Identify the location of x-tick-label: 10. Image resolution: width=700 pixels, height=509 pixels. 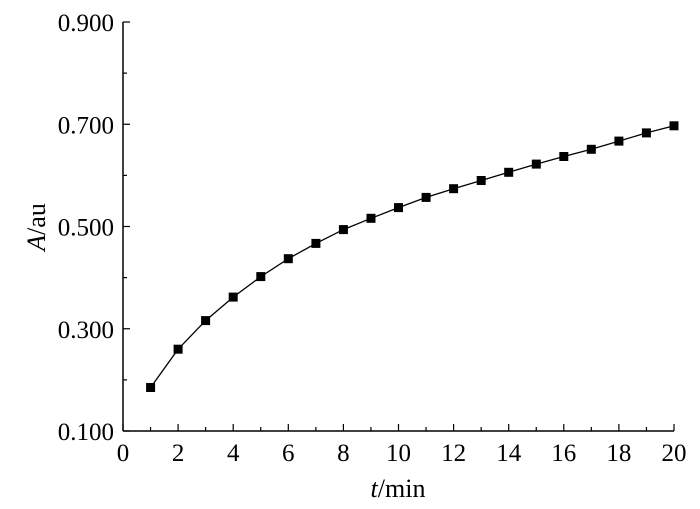
(398, 453).